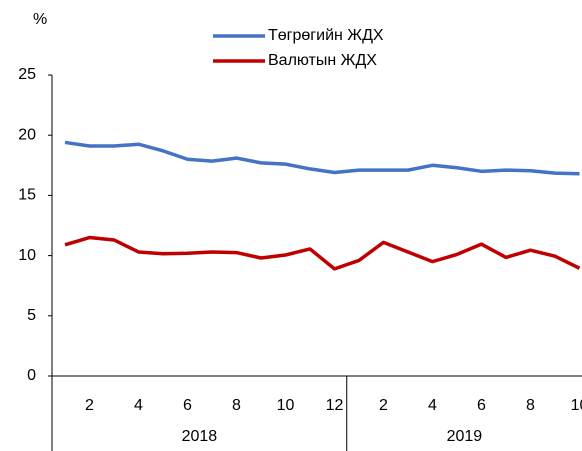 Image resolution: width=582 pixels, height=451 pixels. I want to click on y-tick-label: 15, so click(27, 195).